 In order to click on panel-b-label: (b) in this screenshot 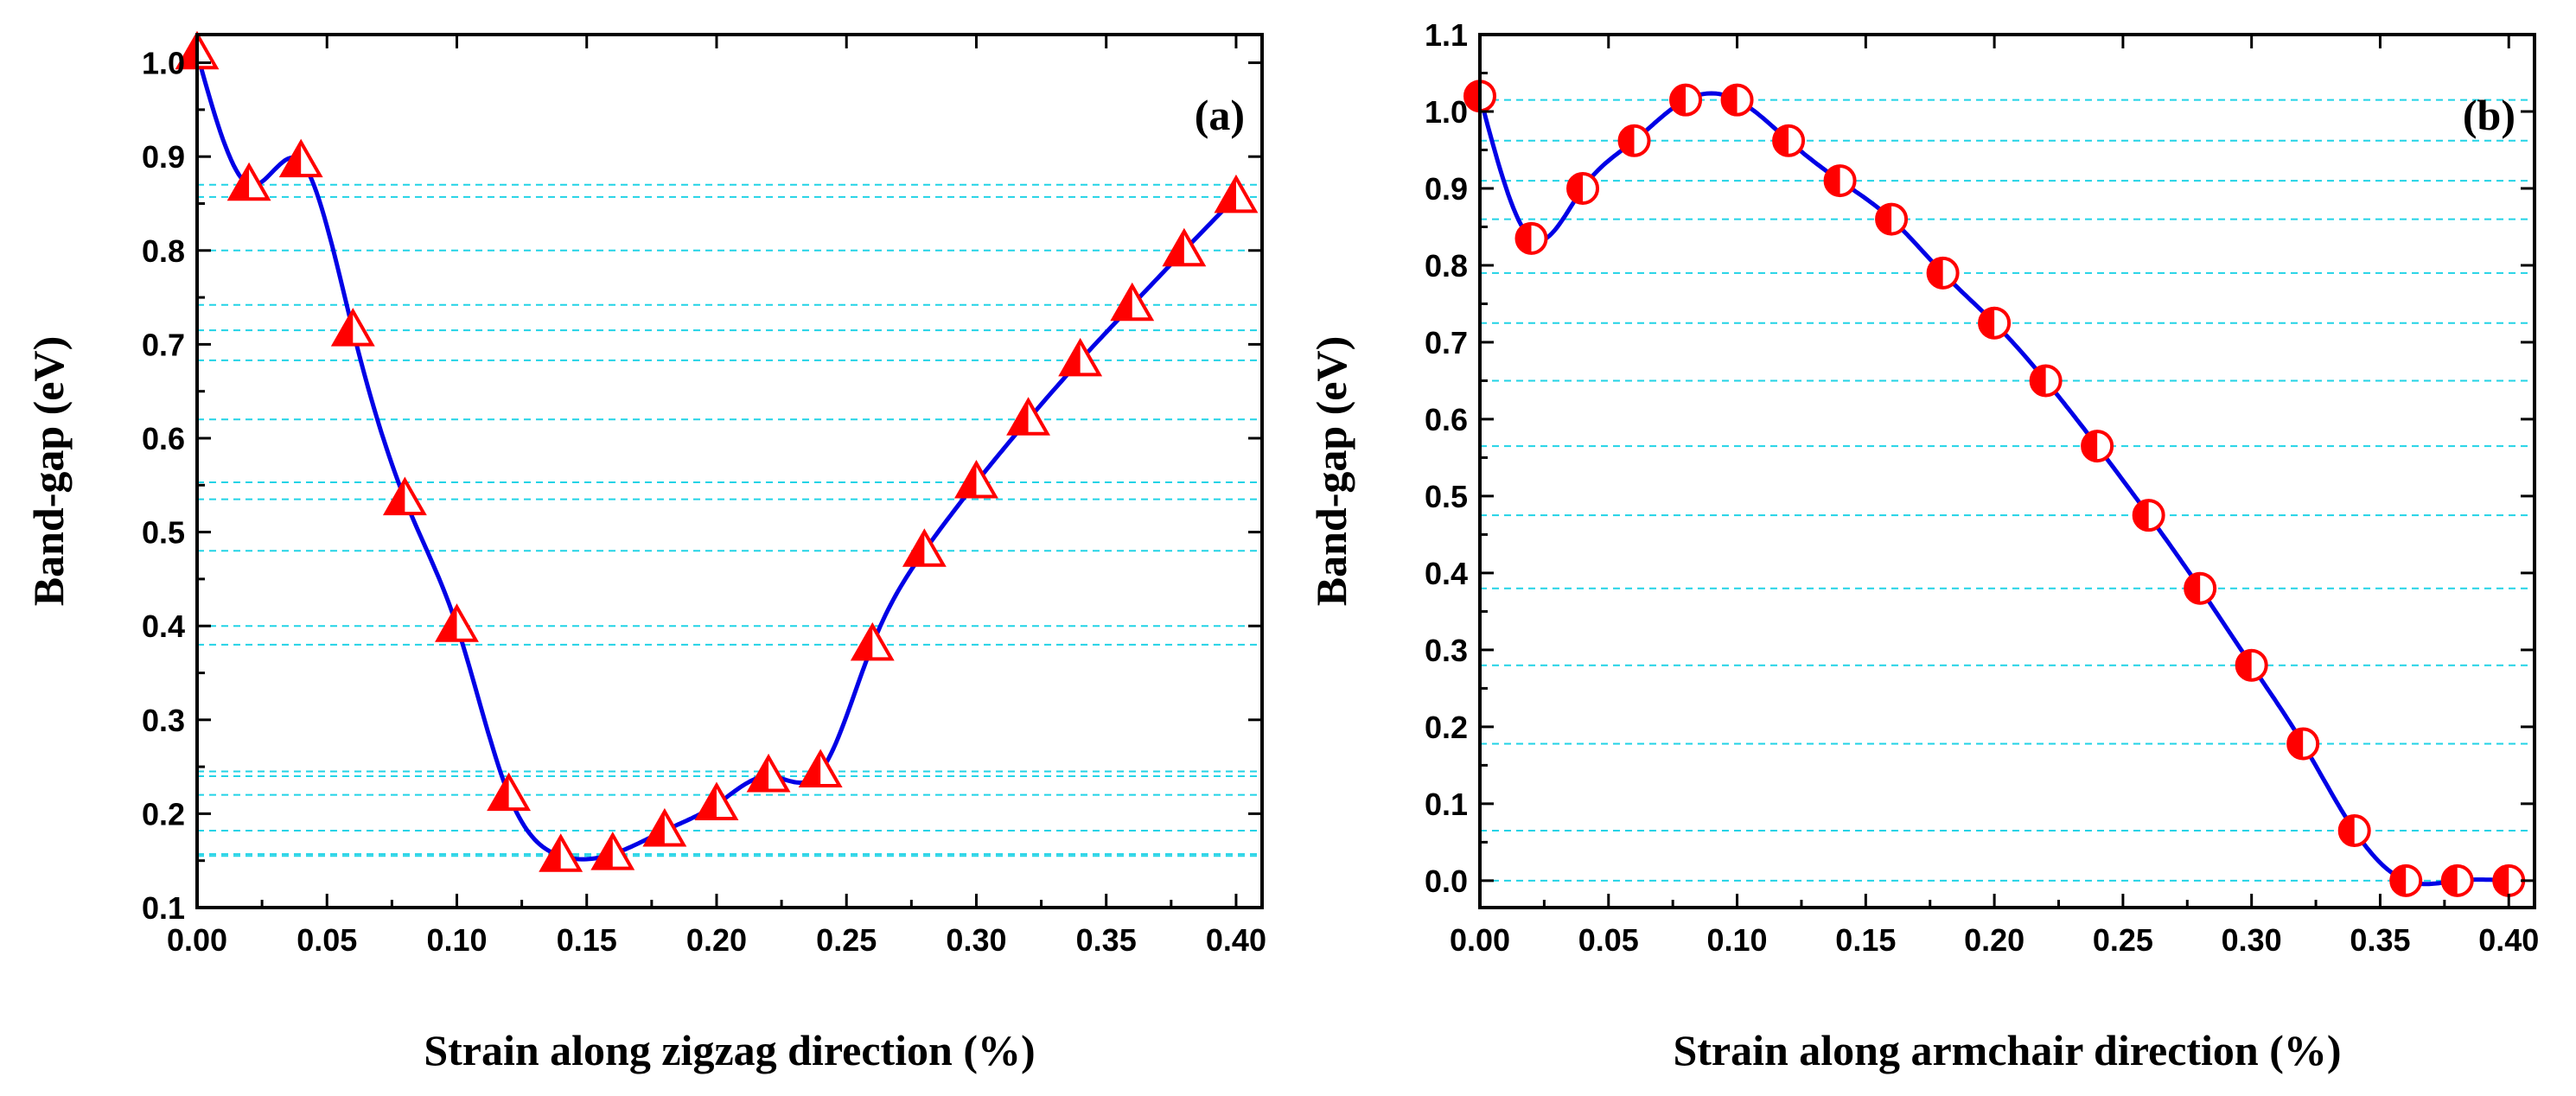, I will do `click(2489, 115)`.